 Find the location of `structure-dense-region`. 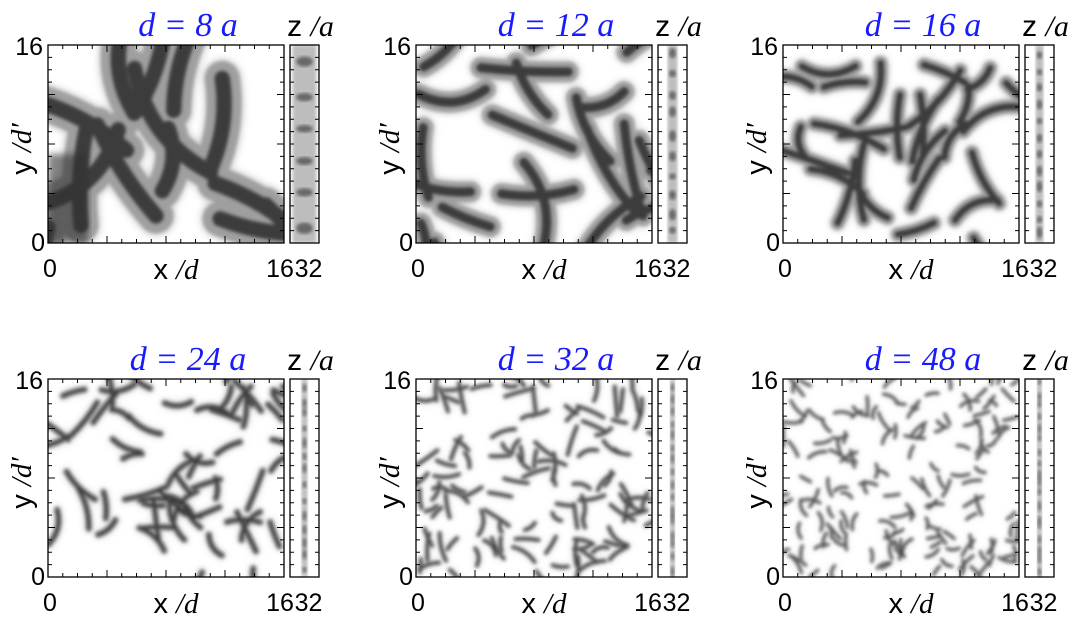

structure-dense-region is located at coordinates (68, 198).